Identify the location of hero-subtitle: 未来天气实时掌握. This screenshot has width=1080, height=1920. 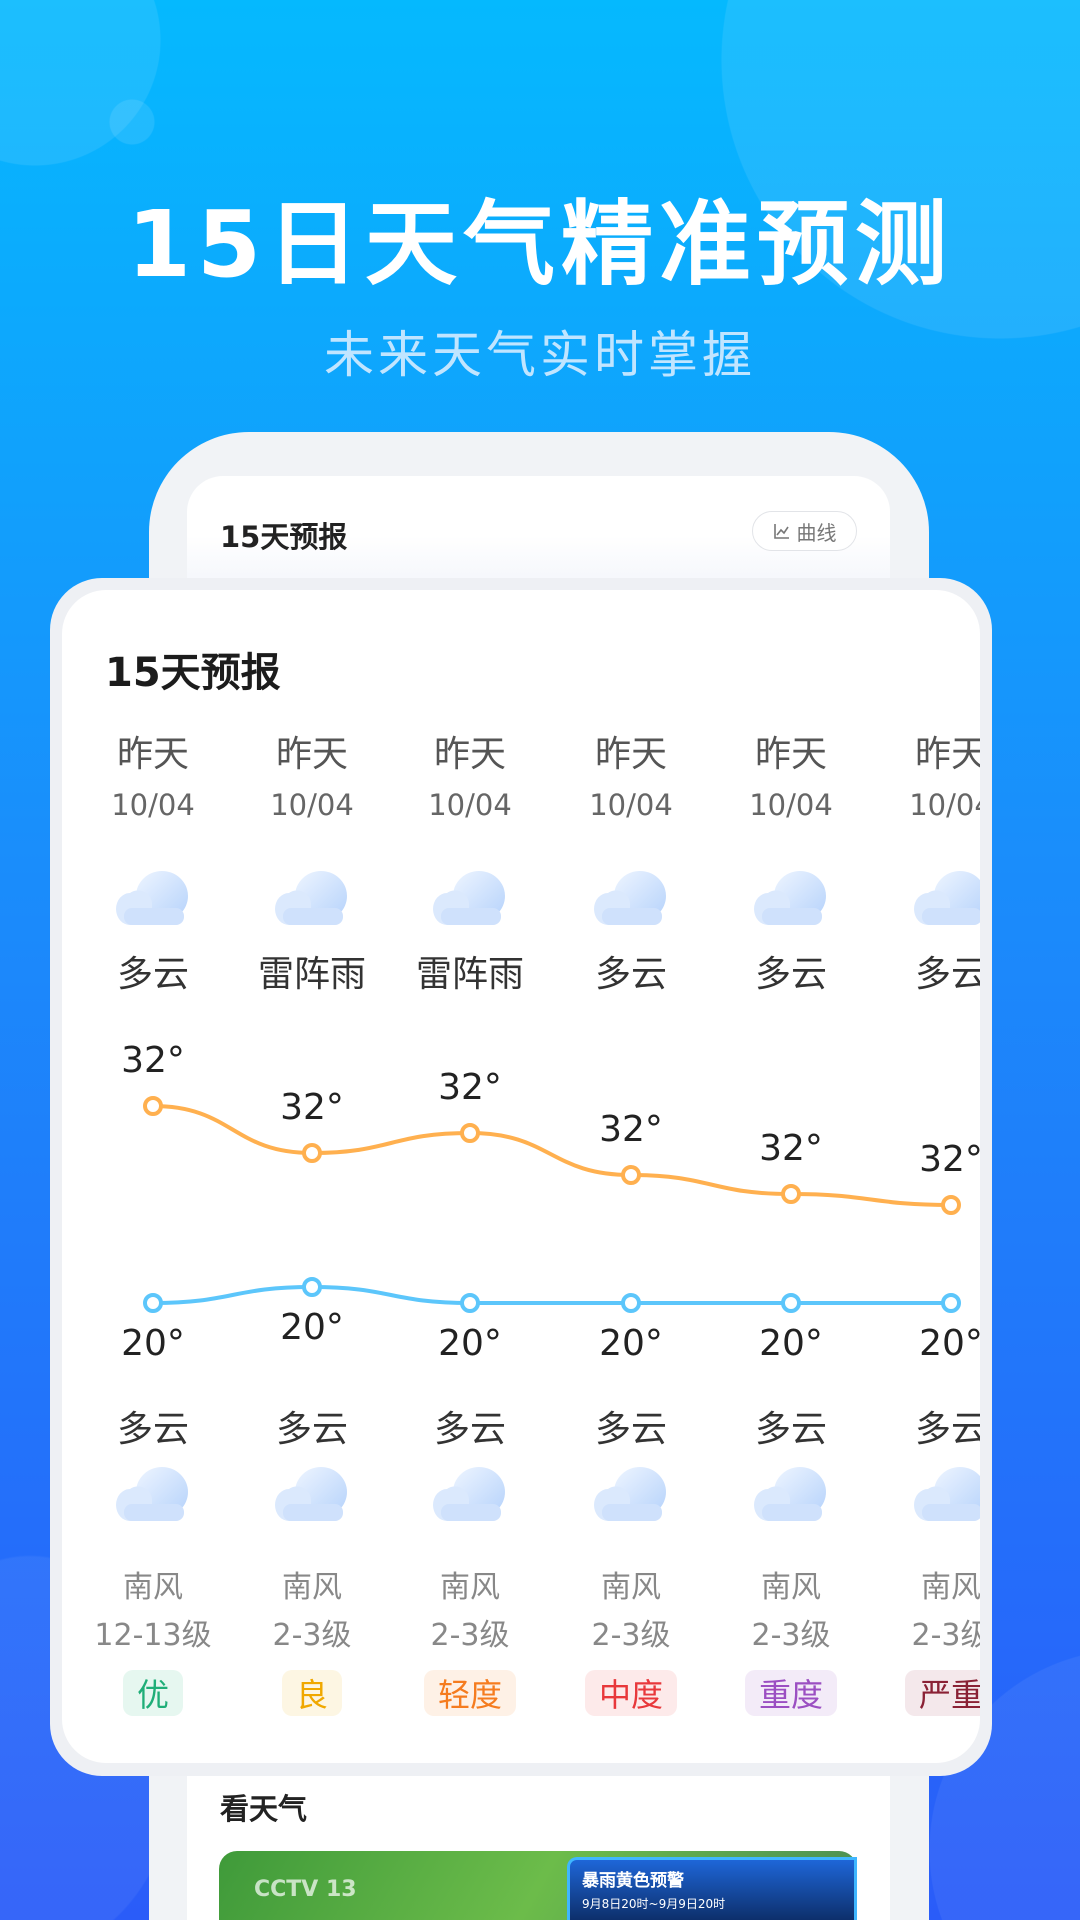
(540, 355).